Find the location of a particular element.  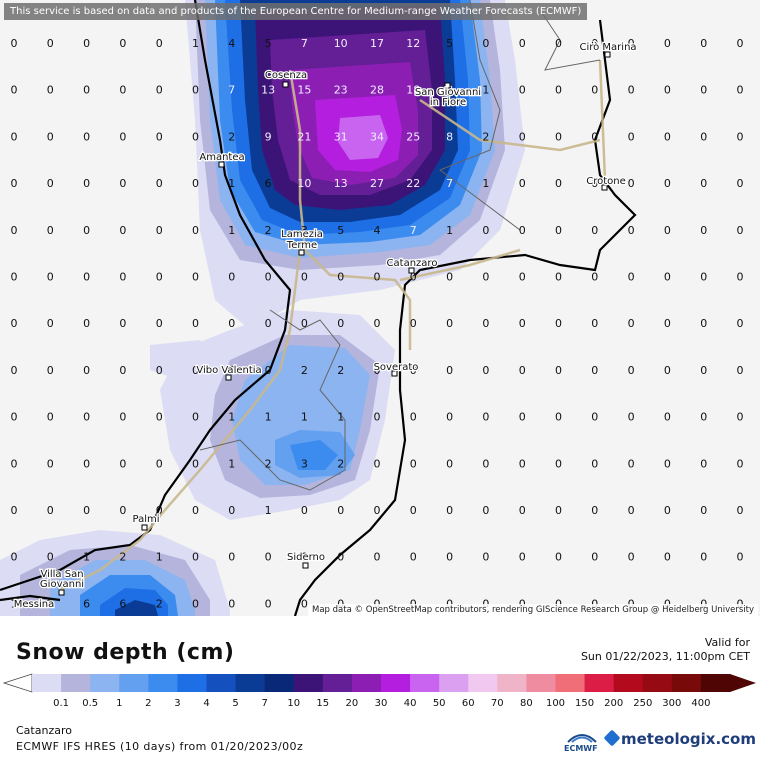

legend-tick-label: 200 is located at coordinates (614, 703).